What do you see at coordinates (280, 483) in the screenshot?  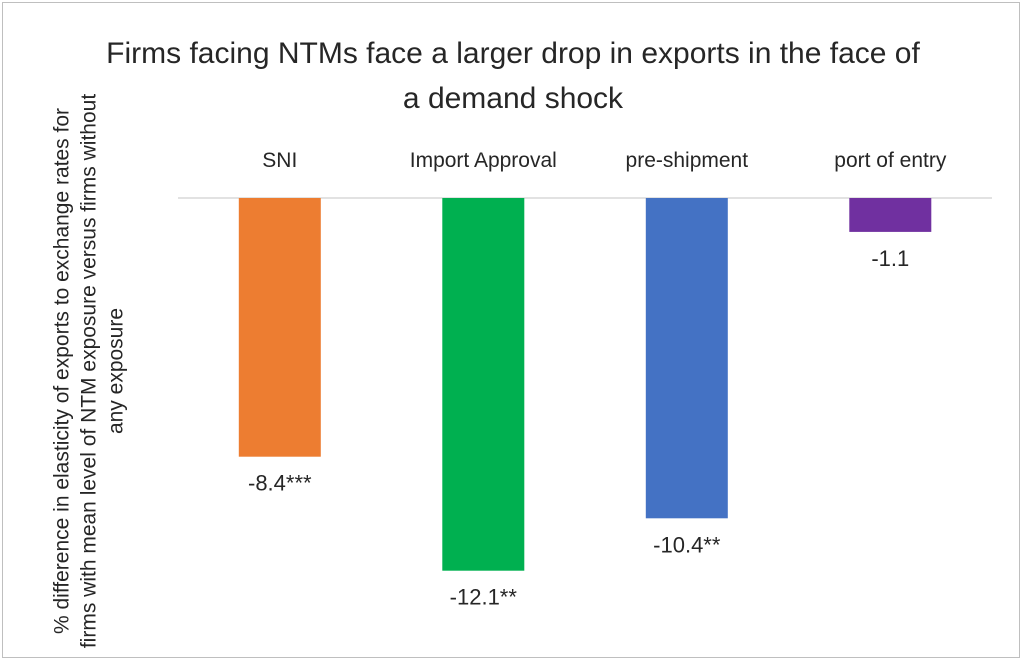 I see `data-label: -8.4***` at bounding box center [280, 483].